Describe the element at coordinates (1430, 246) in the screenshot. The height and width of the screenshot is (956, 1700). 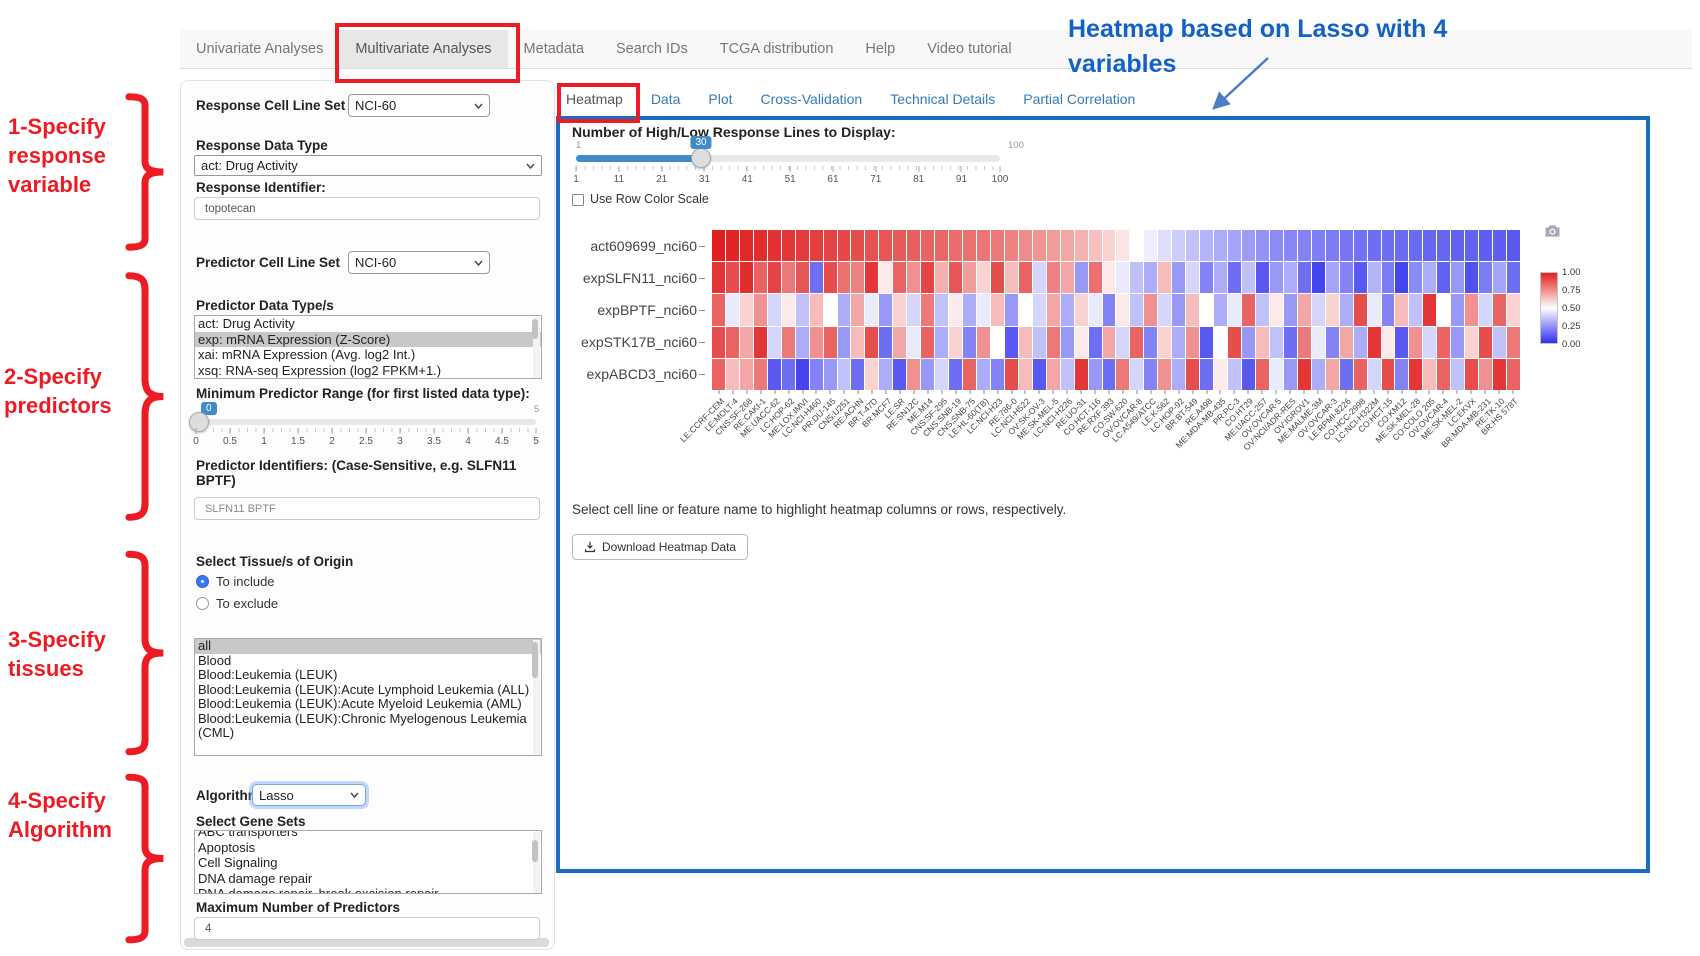
I see `heatmap-cell-r0-c51` at that location.